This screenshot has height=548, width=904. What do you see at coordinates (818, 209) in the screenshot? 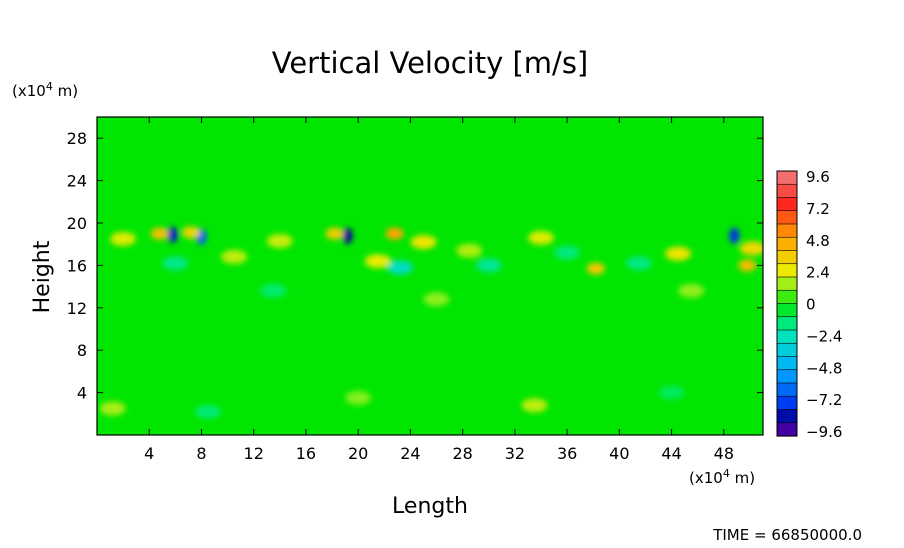
I see `colorbar-label: 7.2` at bounding box center [818, 209].